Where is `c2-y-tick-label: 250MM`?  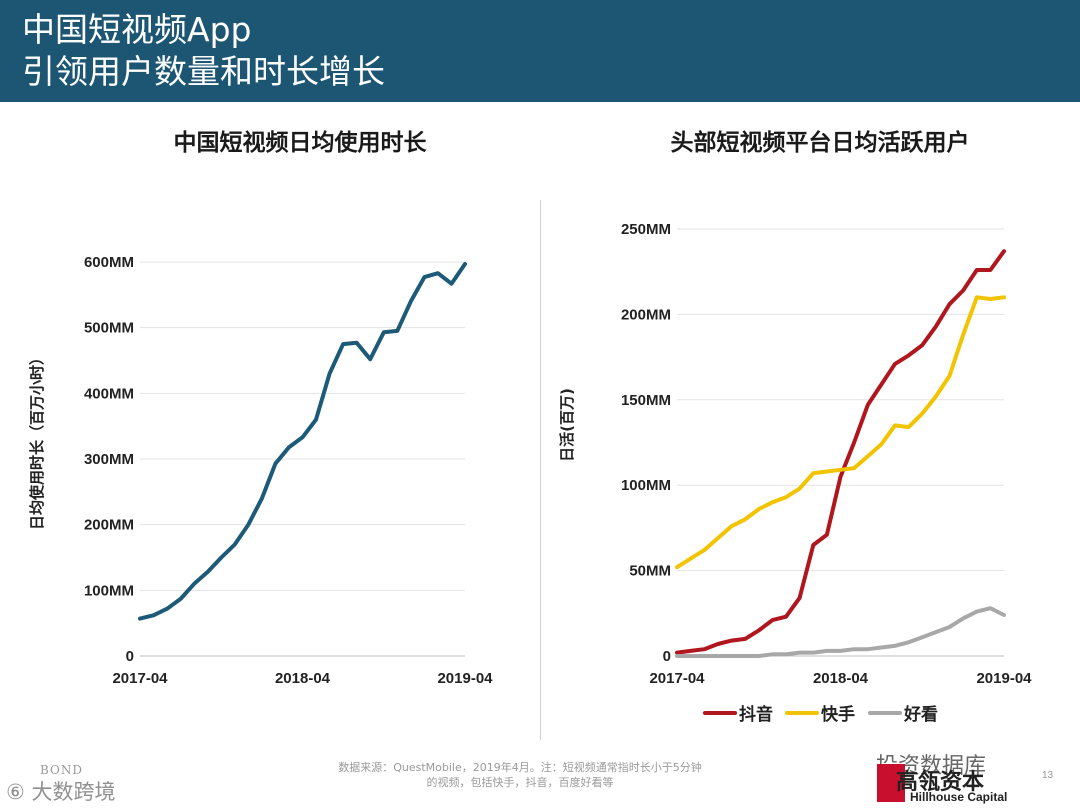 c2-y-tick-label: 250MM is located at coordinates (646, 229).